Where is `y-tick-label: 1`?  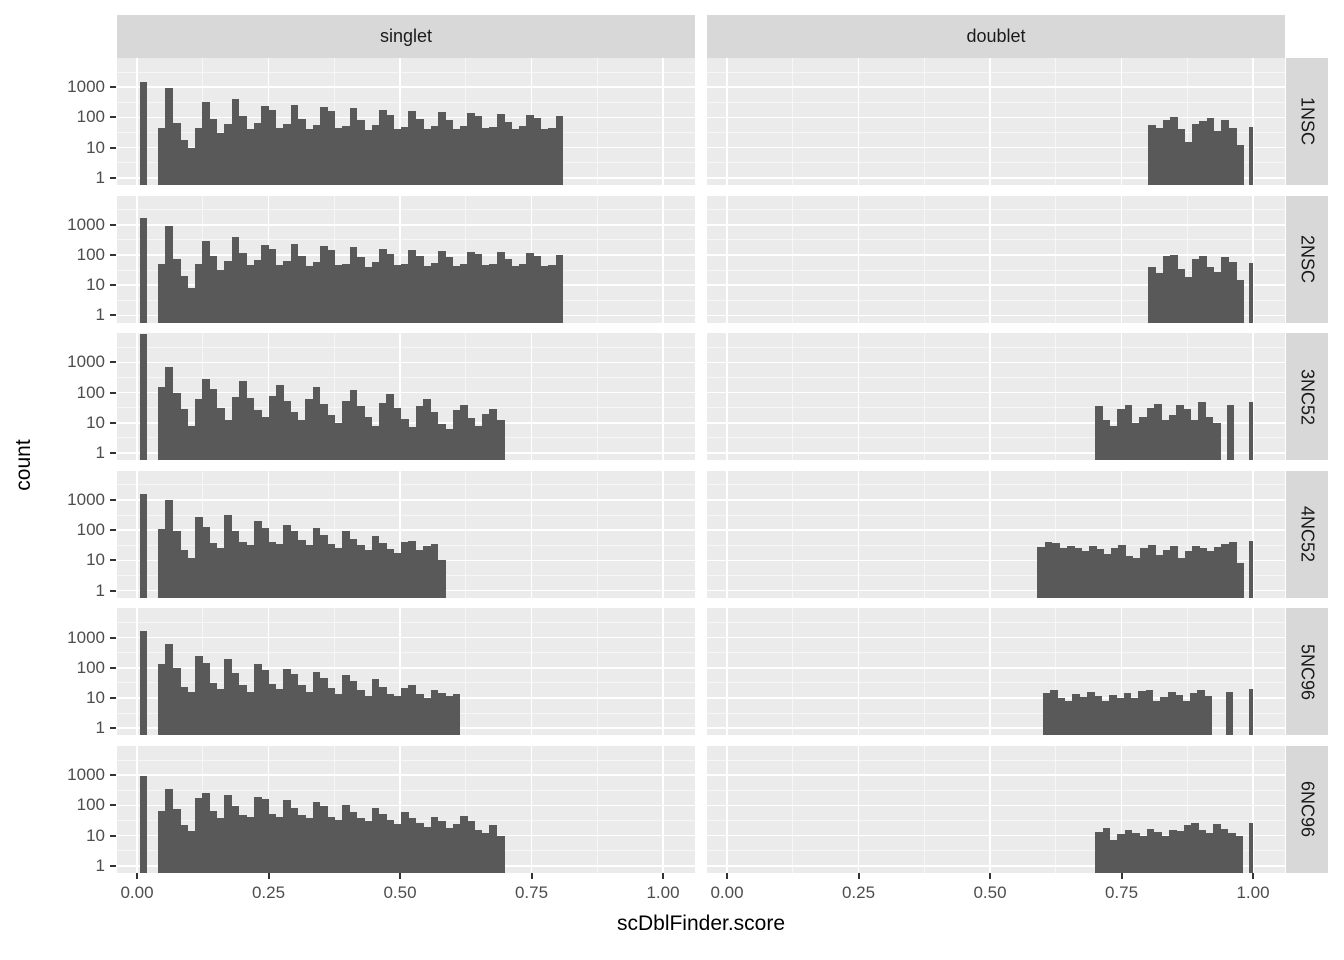
y-tick-label: 1 is located at coordinates (100, 315).